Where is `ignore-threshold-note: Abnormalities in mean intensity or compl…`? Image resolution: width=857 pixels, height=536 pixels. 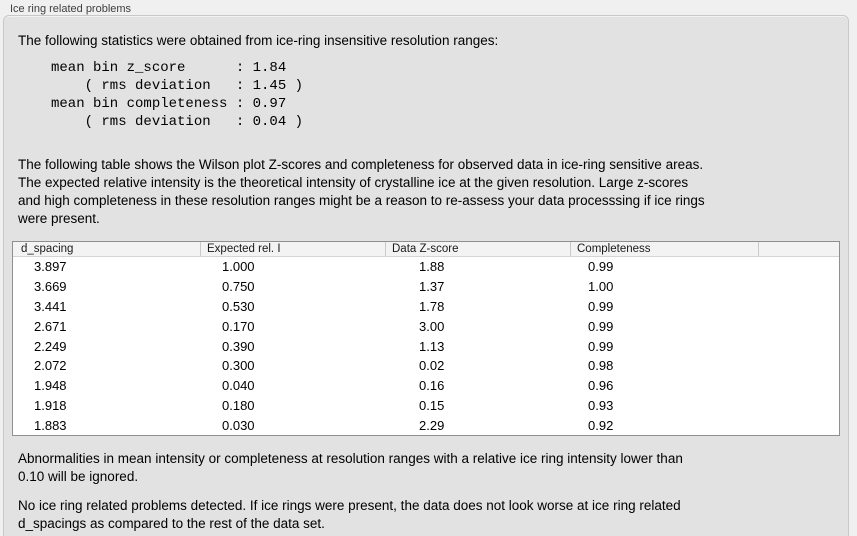
ignore-threshold-note: Abnormalities in mean intensity or compl… is located at coordinates (350, 467).